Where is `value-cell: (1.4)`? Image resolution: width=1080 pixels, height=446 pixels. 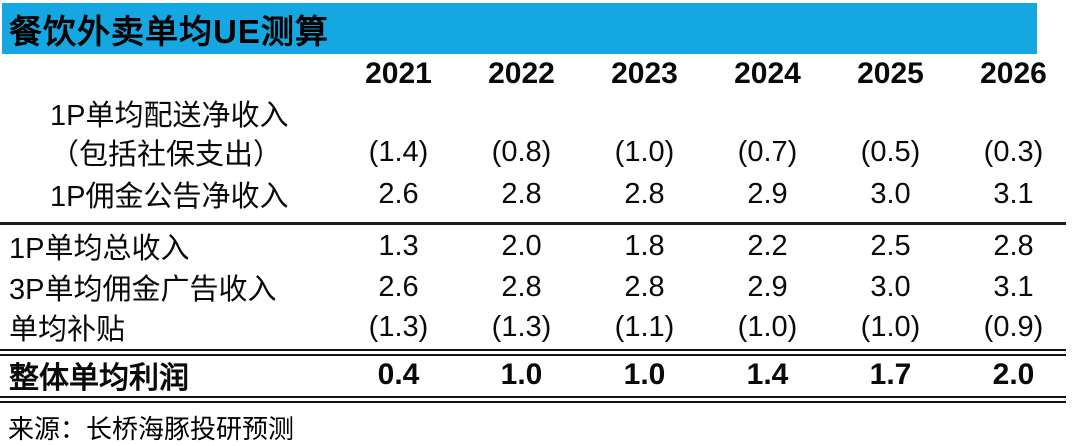
value-cell: (1.4) is located at coordinates (398, 151).